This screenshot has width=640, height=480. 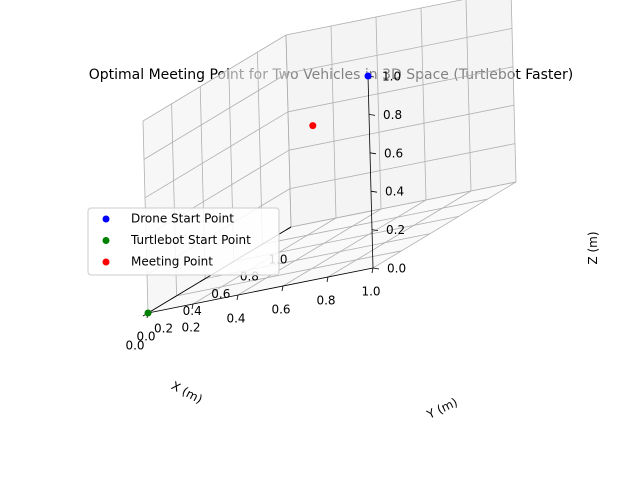 What do you see at coordinates (392, 115) in the screenshot?
I see `z-tick-label: 0.8` at bounding box center [392, 115].